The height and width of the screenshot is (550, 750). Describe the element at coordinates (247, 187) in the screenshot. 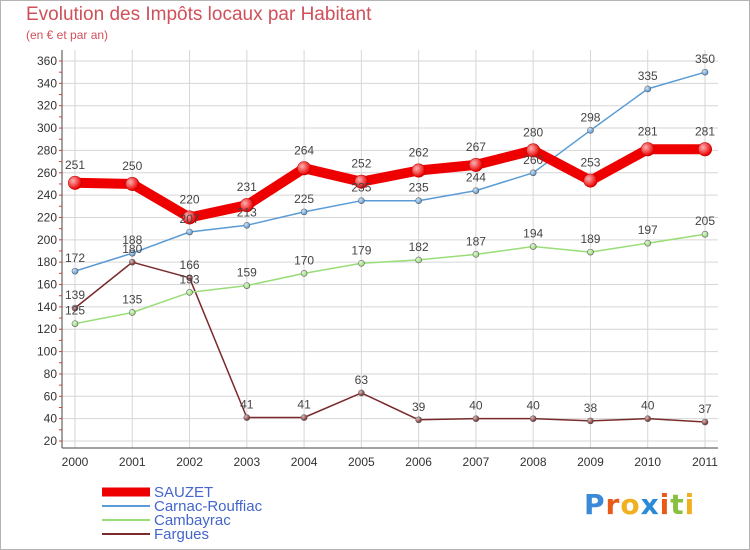

I see `data-label: 231` at that location.